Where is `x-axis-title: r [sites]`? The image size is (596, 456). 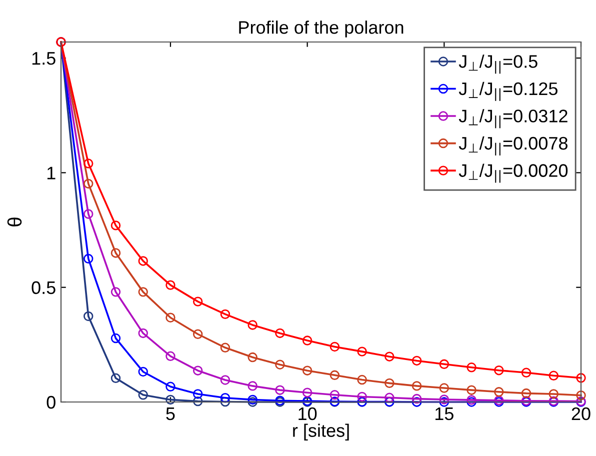 x-axis-title: r [sites] is located at coordinates (321, 432).